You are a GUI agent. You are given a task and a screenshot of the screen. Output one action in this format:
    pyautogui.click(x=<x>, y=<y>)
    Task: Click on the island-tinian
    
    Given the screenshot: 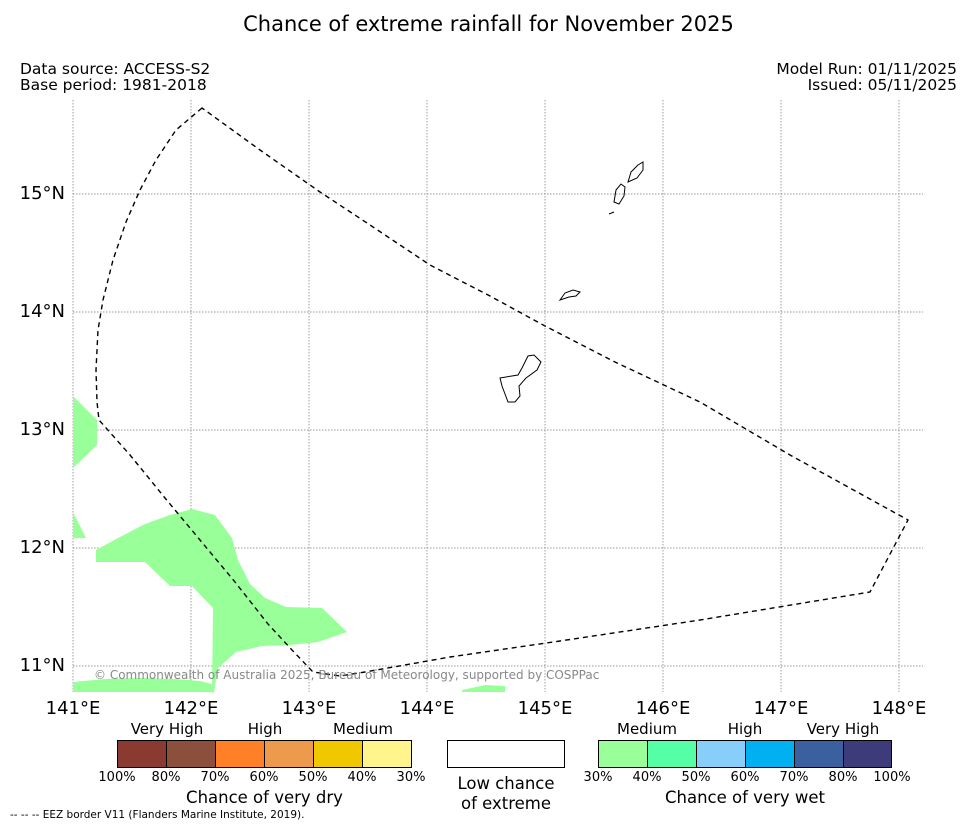 What is the action you would take?
    pyautogui.click(x=619, y=194)
    